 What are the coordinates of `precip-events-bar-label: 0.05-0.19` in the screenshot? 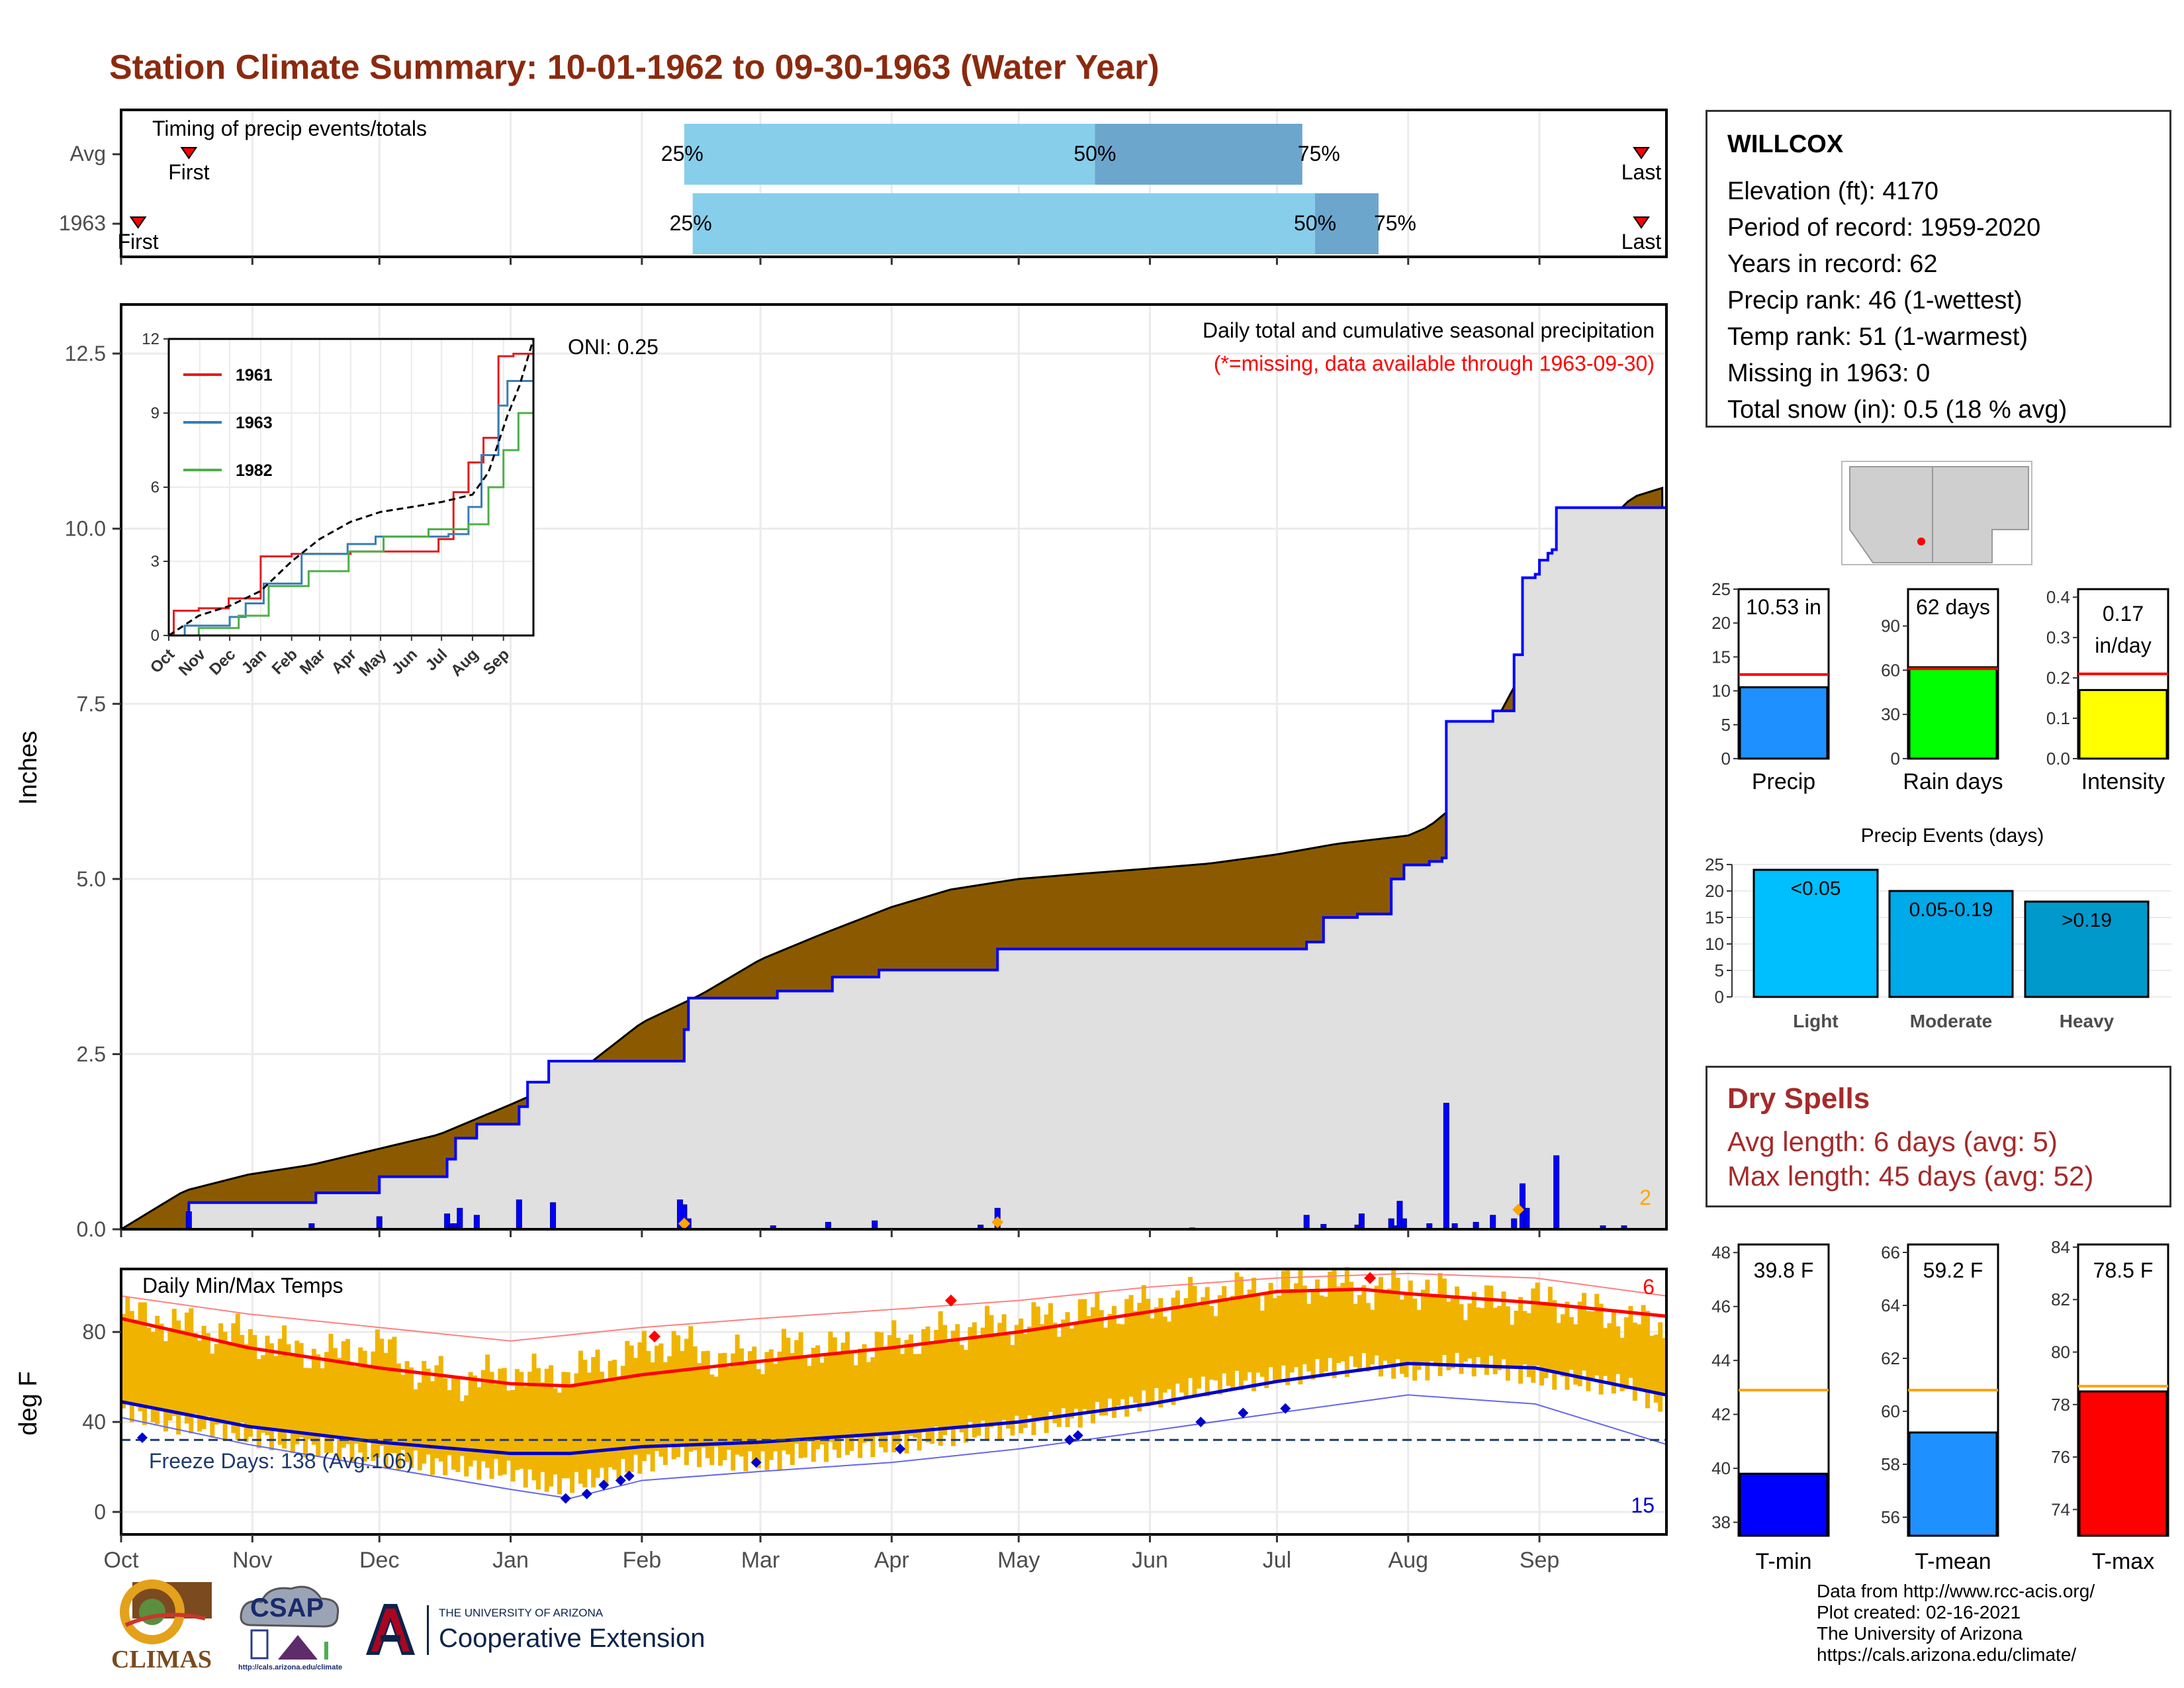 It's located at (1951, 910).